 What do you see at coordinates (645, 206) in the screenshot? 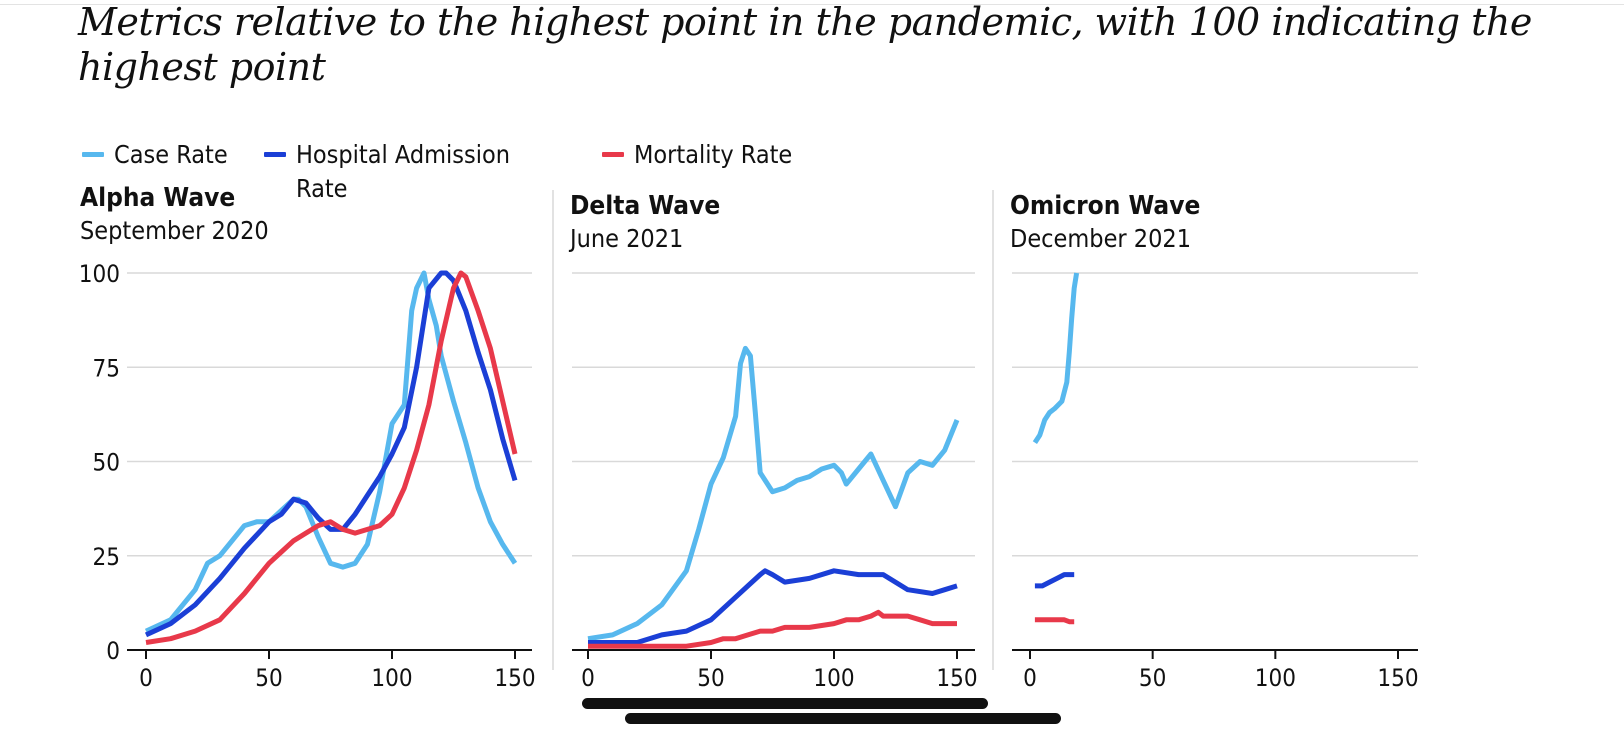
I see `panel-title-delta: Delta Wave` at bounding box center [645, 206].